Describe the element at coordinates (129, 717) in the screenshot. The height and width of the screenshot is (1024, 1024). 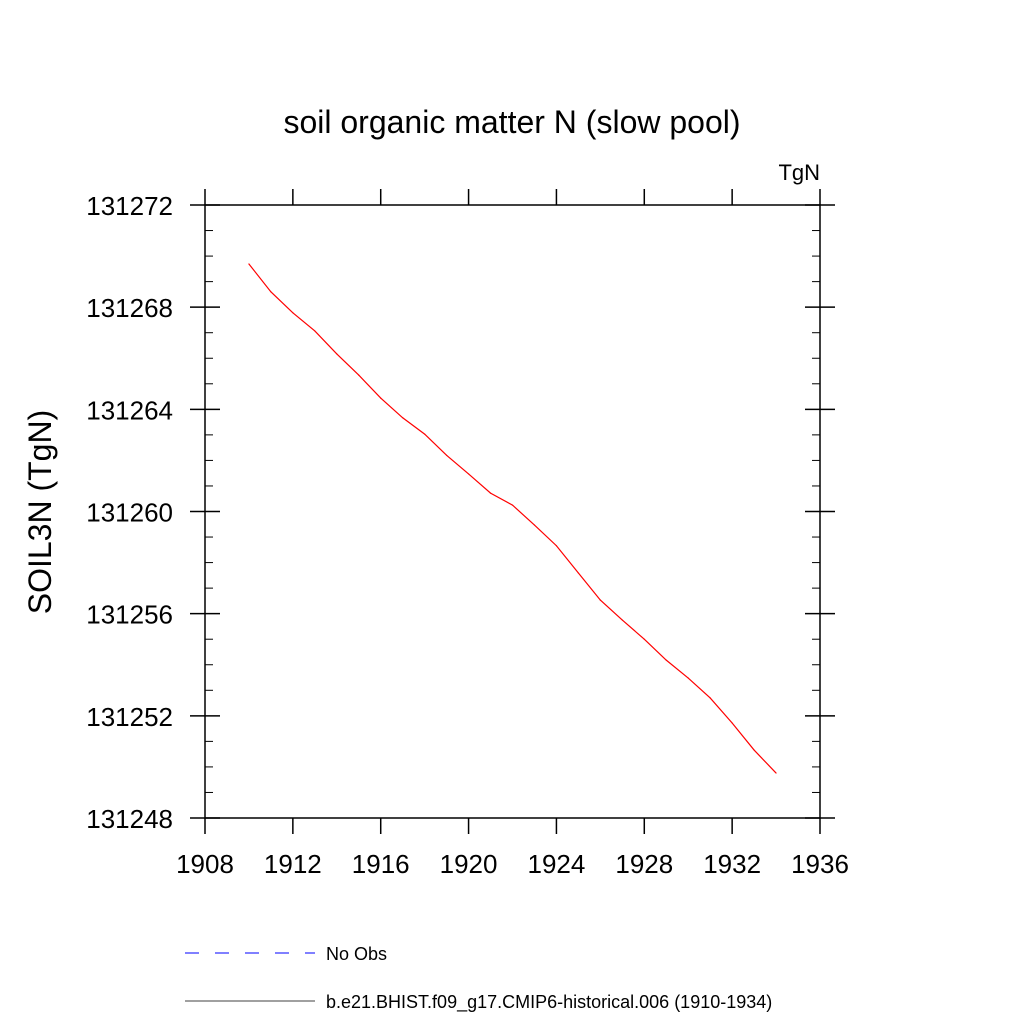
I see `y-tick-label: 131252` at that location.